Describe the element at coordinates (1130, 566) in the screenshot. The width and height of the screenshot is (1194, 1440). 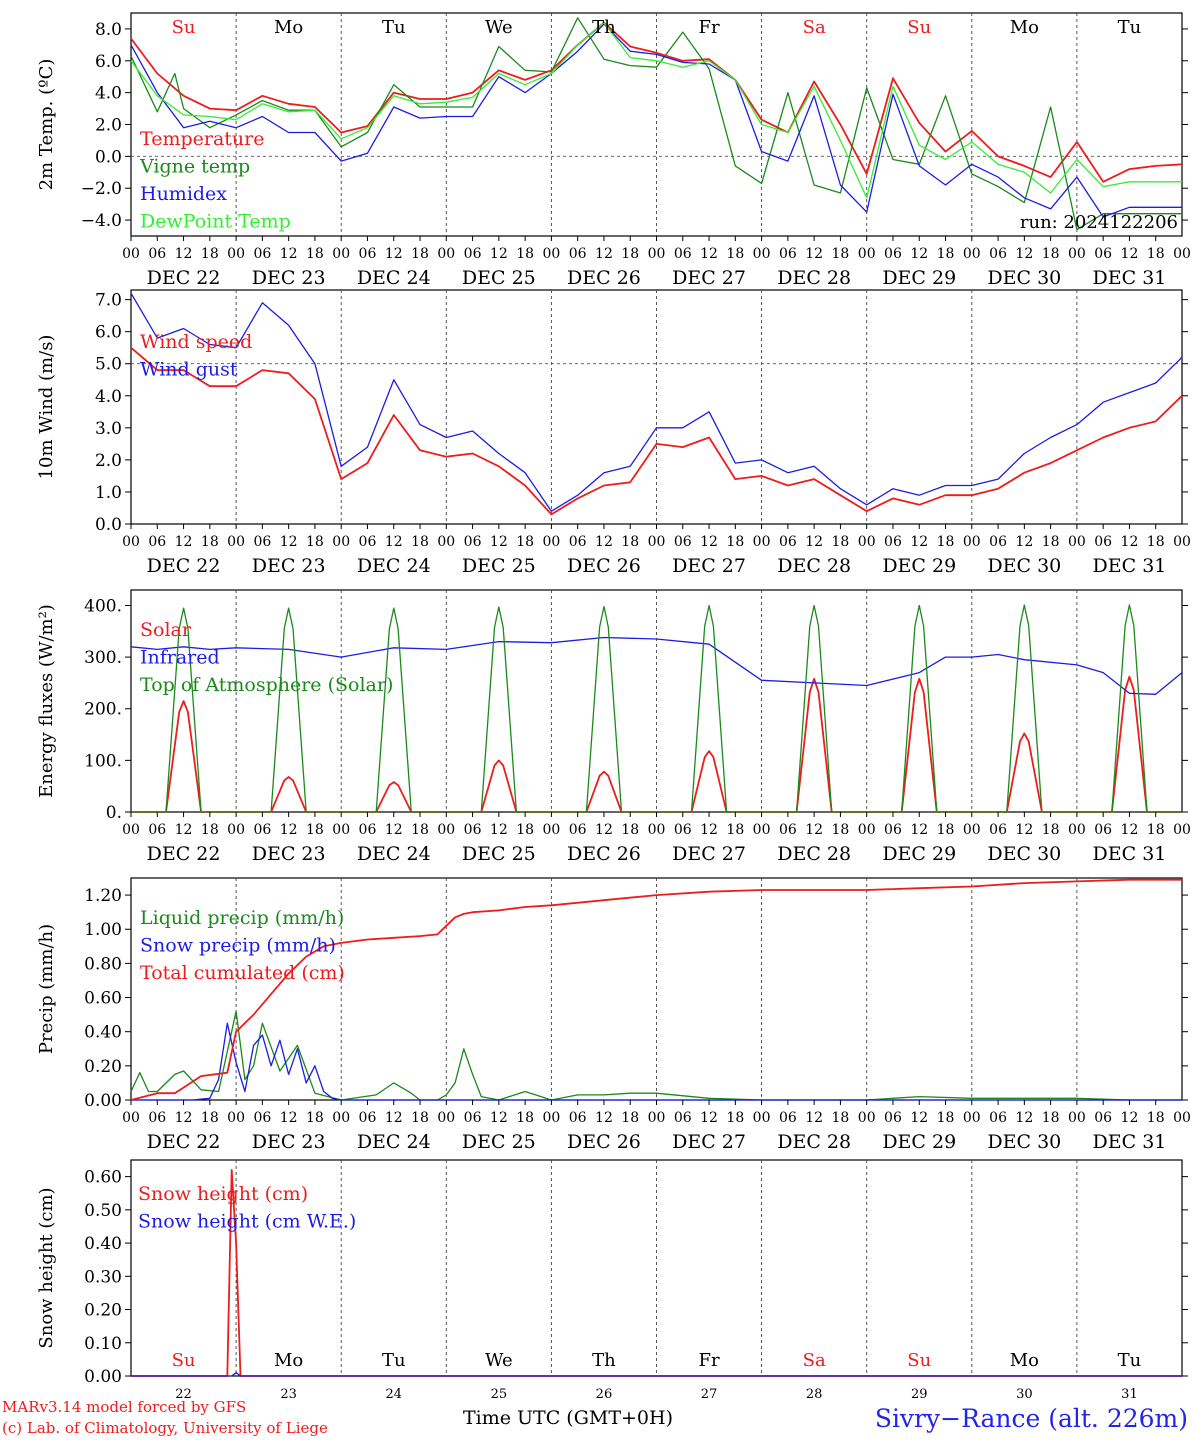
I see `date-label: DEC 31` at that location.